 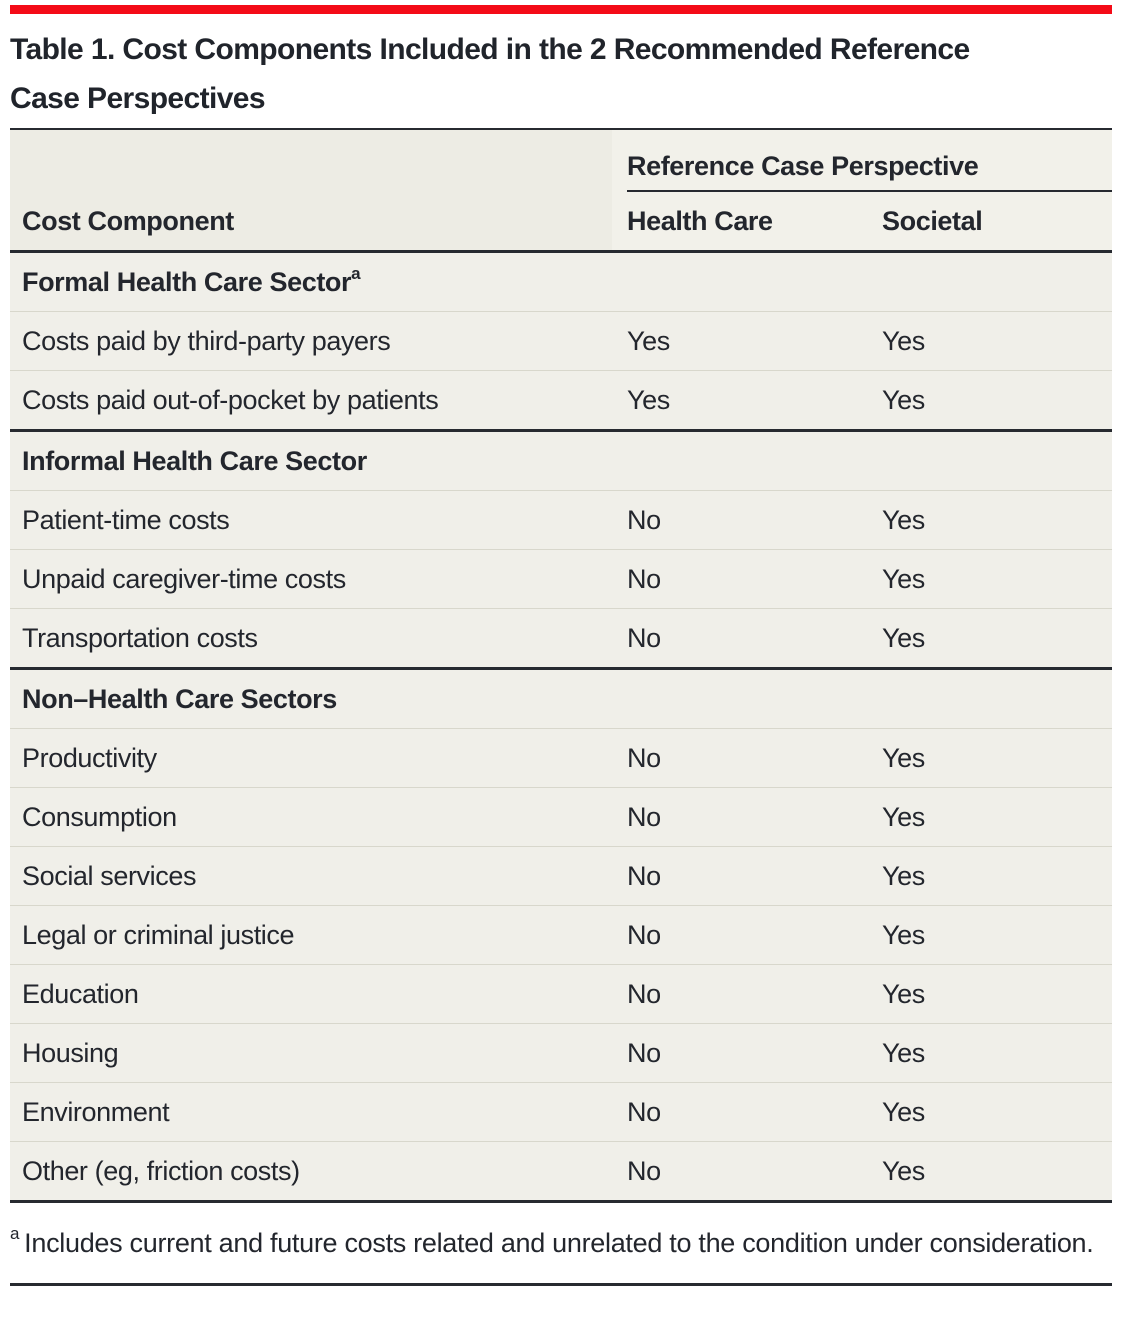 I want to click on section-header-row: Formal Health Care Sectora, so click(x=561, y=281).